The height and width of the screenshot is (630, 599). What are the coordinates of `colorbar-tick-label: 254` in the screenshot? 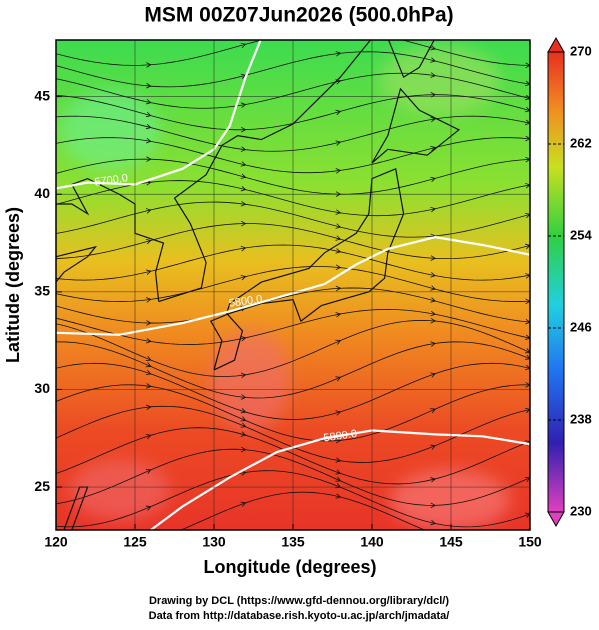 It's located at (581, 234).